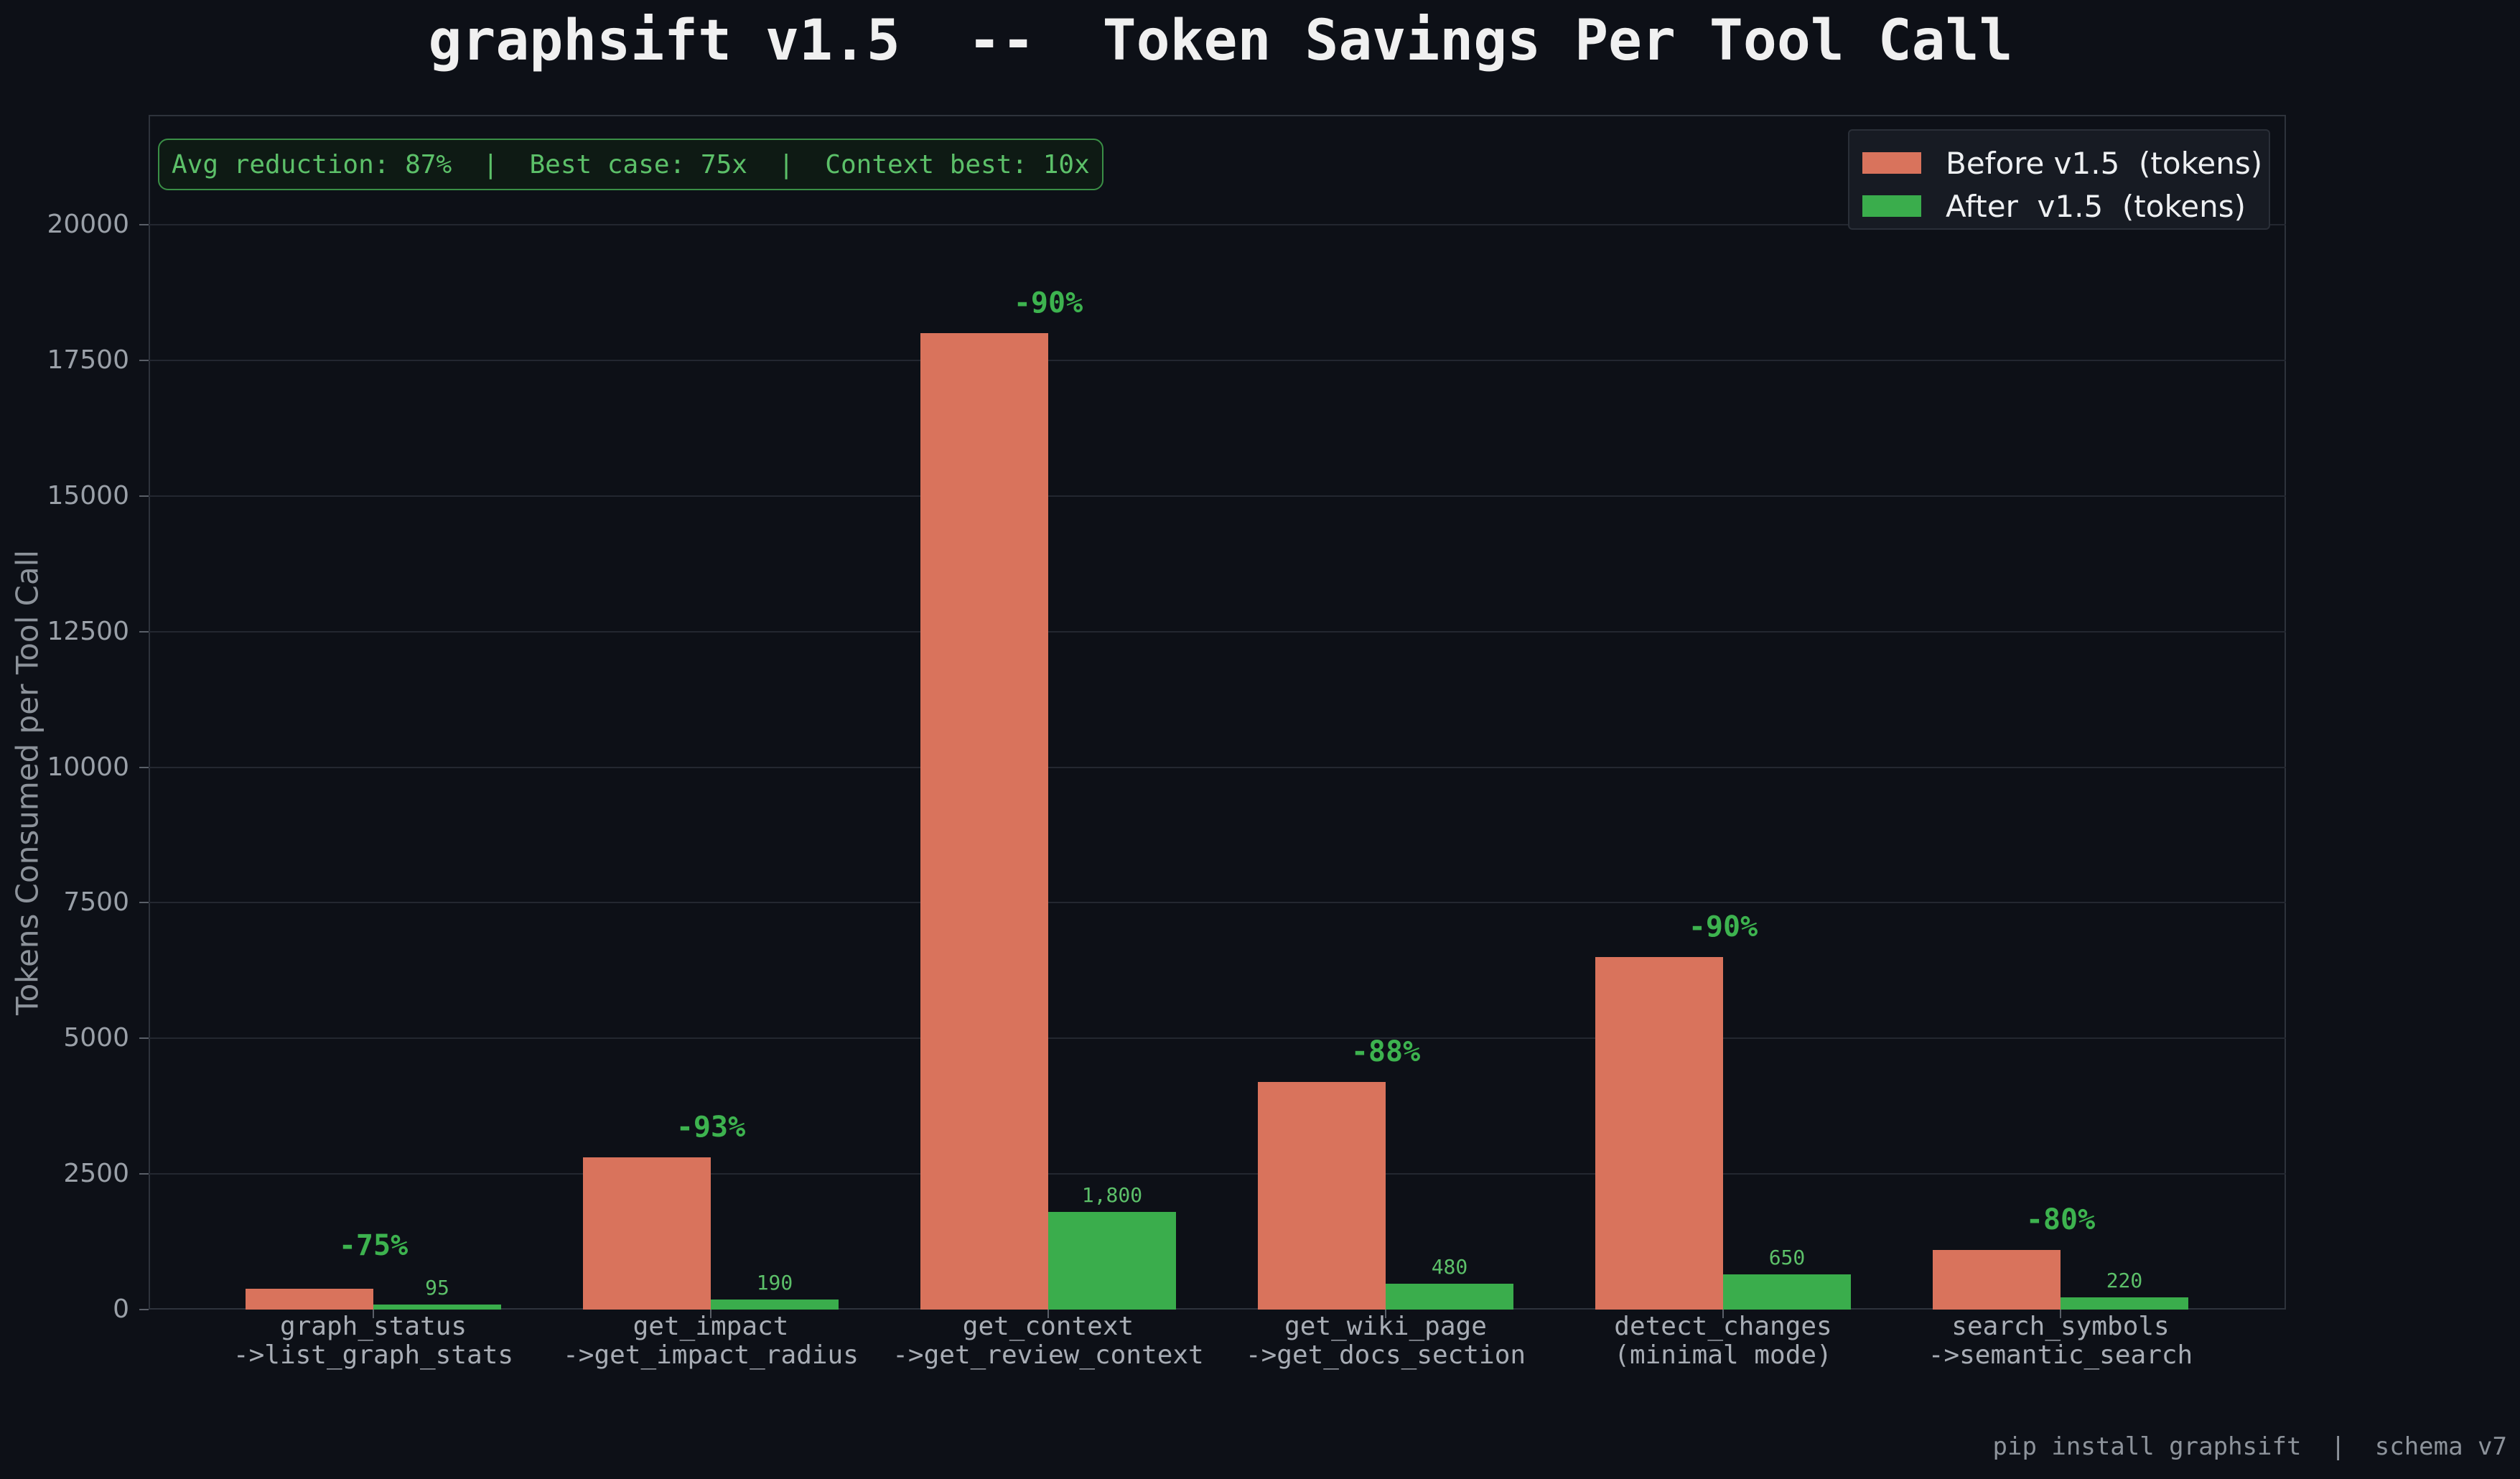 Image resolution: width=2520 pixels, height=1479 pixels. What do you see at coordinates (1891, 206) in the screenshot?
I see `after-swatch-icon` at bounding box center [1891, 206].